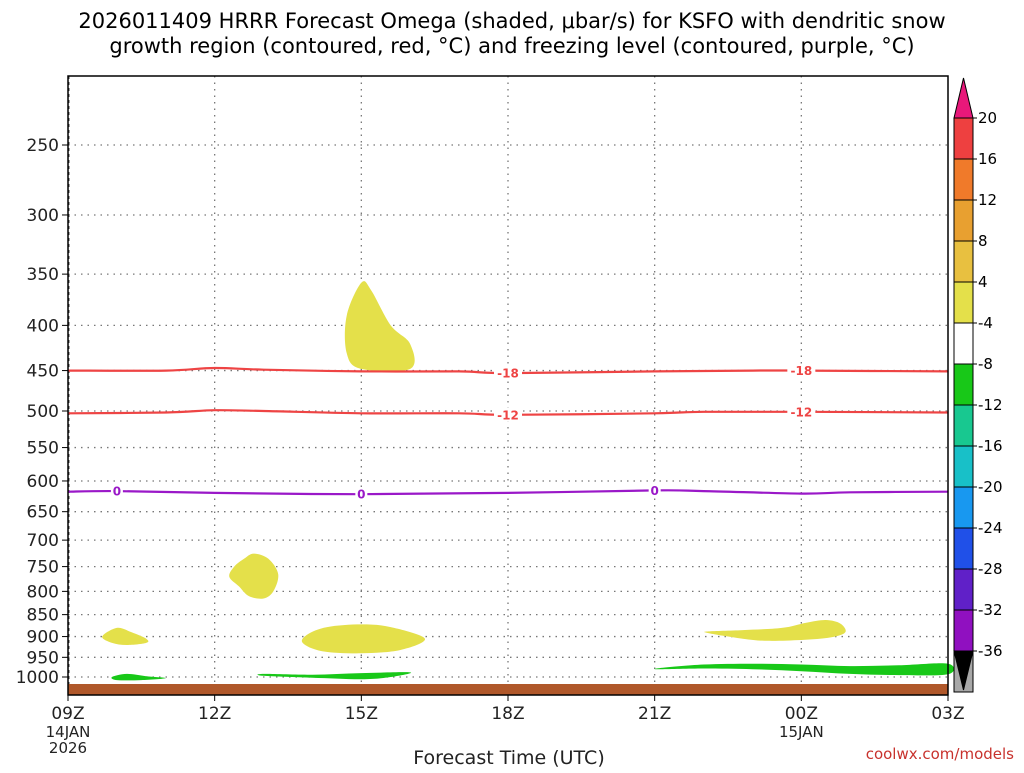 Image resolution: width=1024 pixels, height=773 pixels. What do you see at coordinates (43, 482) in the screenshot?
I see `y-tick-label: 600` at bounding box center [43, 482].